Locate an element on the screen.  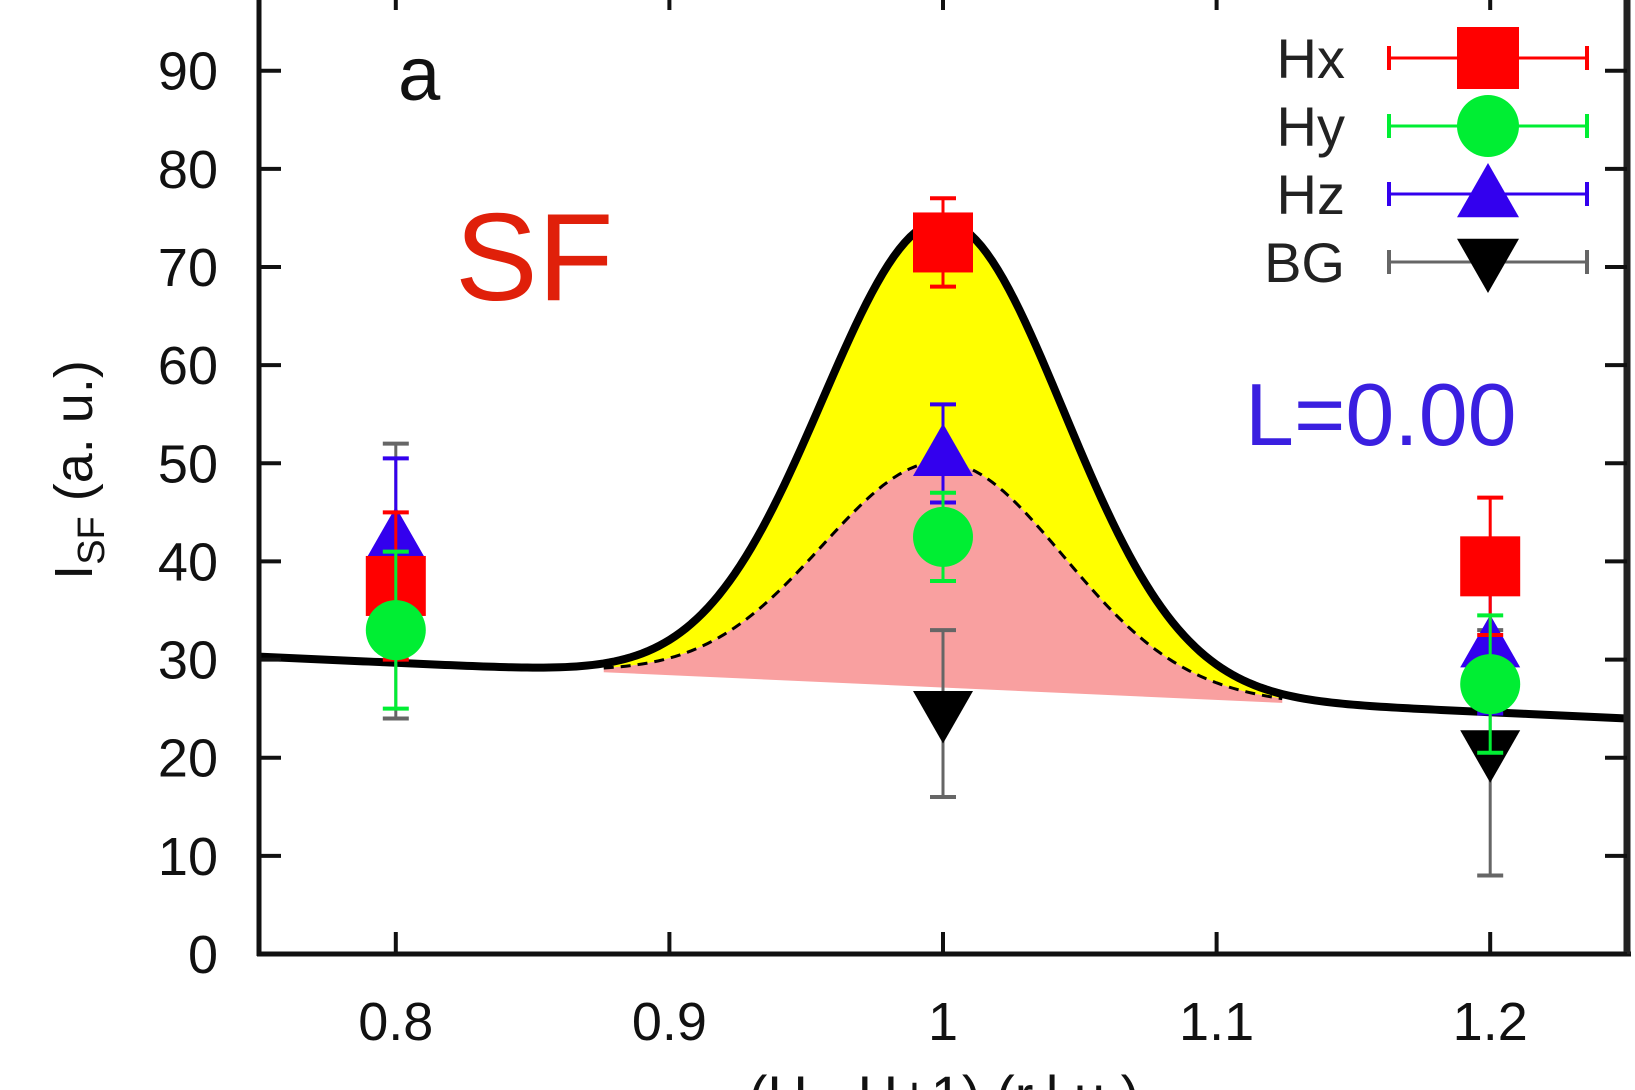
panel-label: a is located at coordinates (419, 74).